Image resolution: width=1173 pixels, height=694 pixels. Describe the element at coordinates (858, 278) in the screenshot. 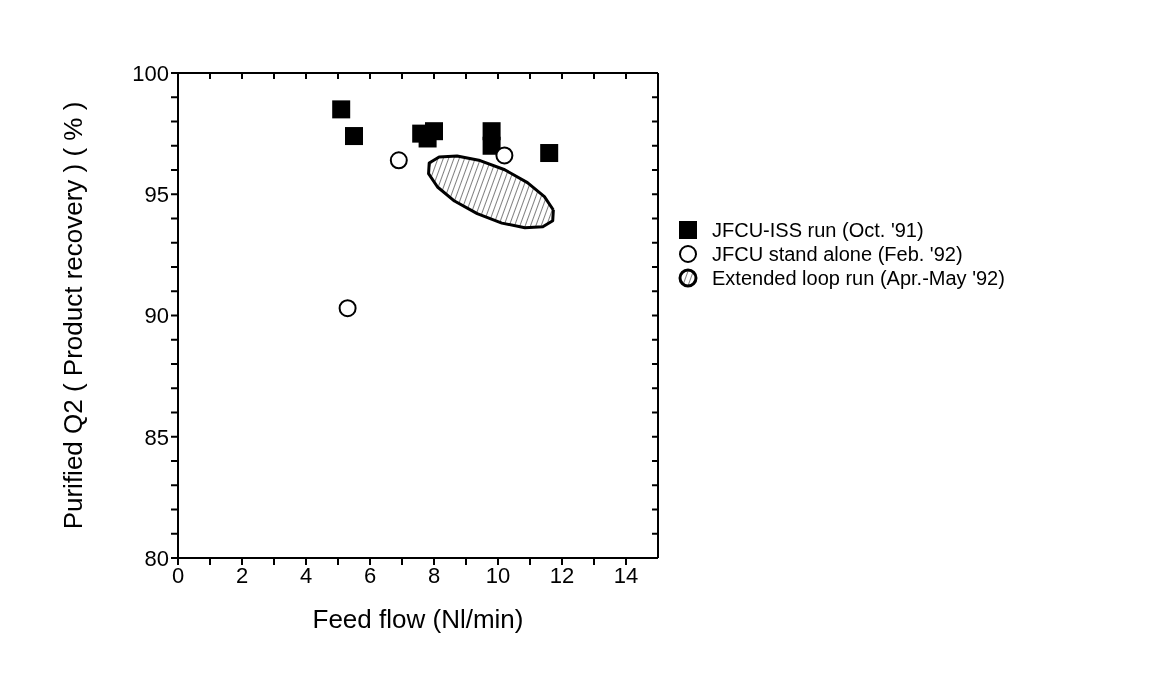

I see `legend-label: Extended loop run (Apr.-May '92)` at that location.